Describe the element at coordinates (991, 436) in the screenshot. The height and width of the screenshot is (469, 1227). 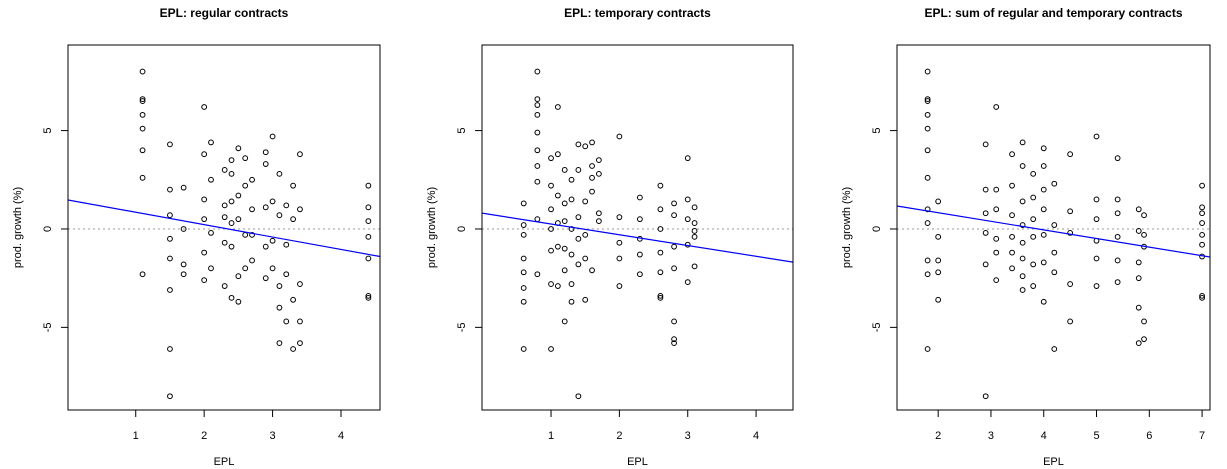
I see `x-tick-label: 3` at that location.